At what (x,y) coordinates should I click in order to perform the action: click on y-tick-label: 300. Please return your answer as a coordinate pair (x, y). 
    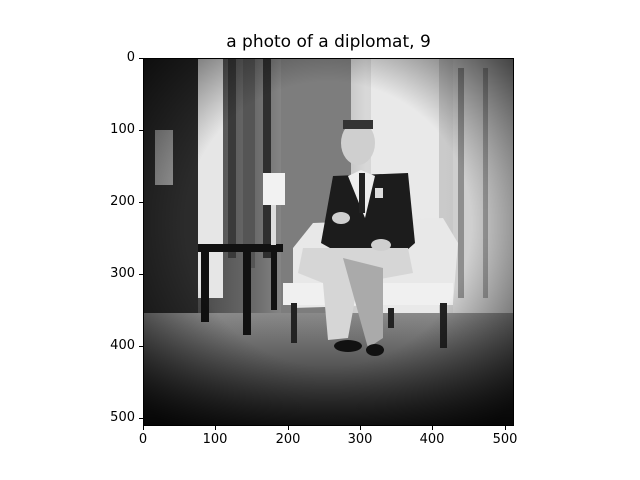
    Looking at the image, I should click on (122, 273).